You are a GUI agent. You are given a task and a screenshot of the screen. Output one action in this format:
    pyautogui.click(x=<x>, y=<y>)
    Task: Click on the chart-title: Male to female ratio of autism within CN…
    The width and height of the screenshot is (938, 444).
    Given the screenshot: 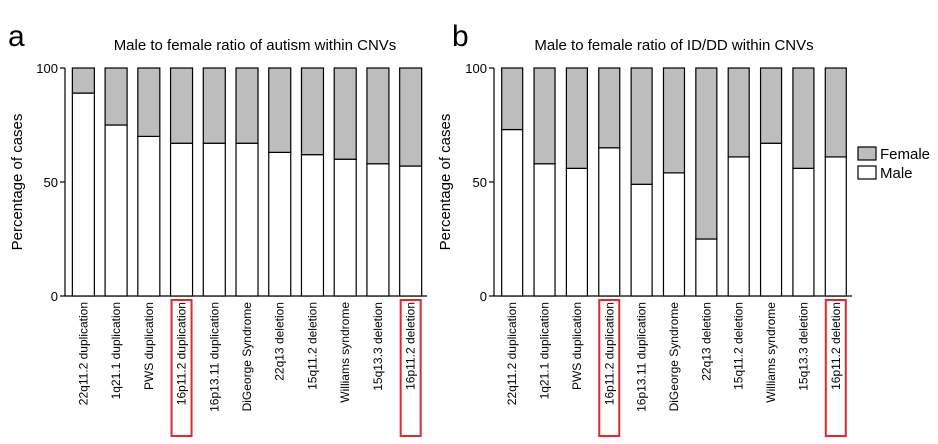 What is the action you would take?
    pyautogui.click(x=255, y=45)
    